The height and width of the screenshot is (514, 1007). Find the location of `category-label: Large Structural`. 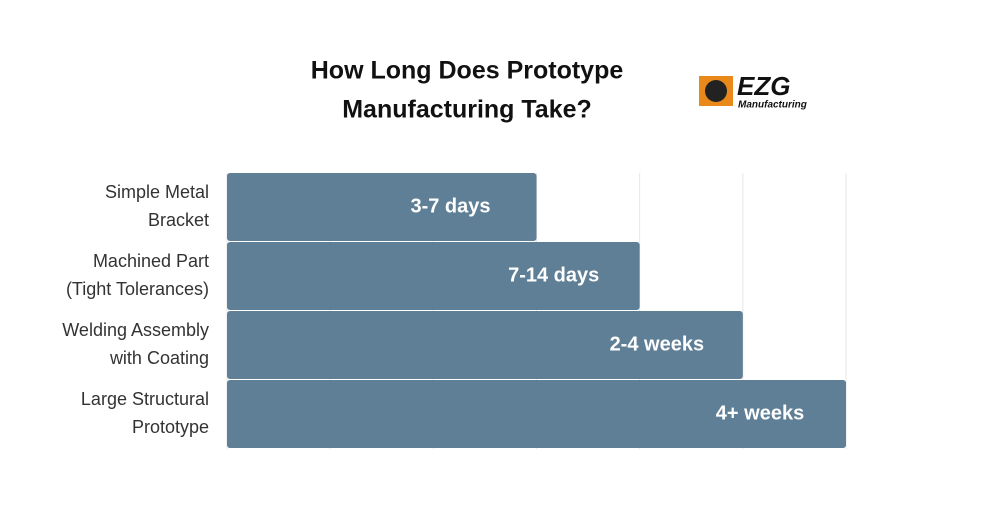

category-label: Large Structural is located at coordinates (145, 399).